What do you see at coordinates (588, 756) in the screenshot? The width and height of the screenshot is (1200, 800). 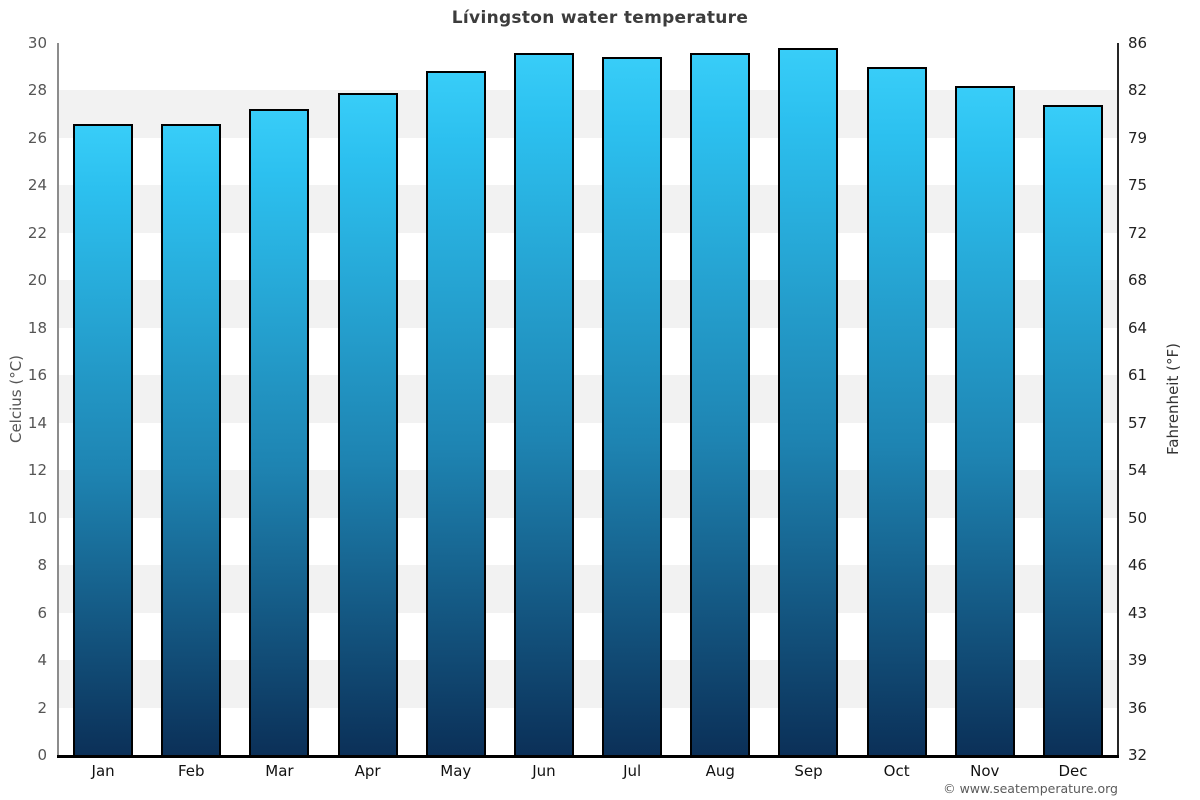 I see `bottom-axis-line` at bounding box center [588, 756].